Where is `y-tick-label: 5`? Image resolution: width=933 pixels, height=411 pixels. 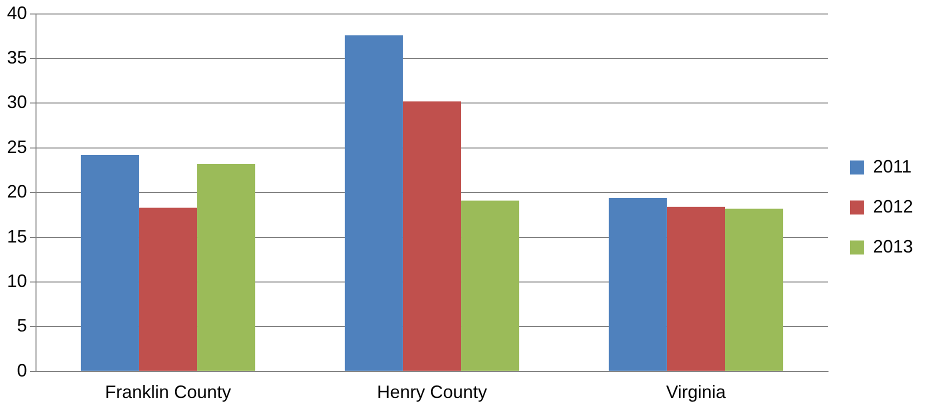
y-tick-label: 5 is located at coordinates (22, 326).